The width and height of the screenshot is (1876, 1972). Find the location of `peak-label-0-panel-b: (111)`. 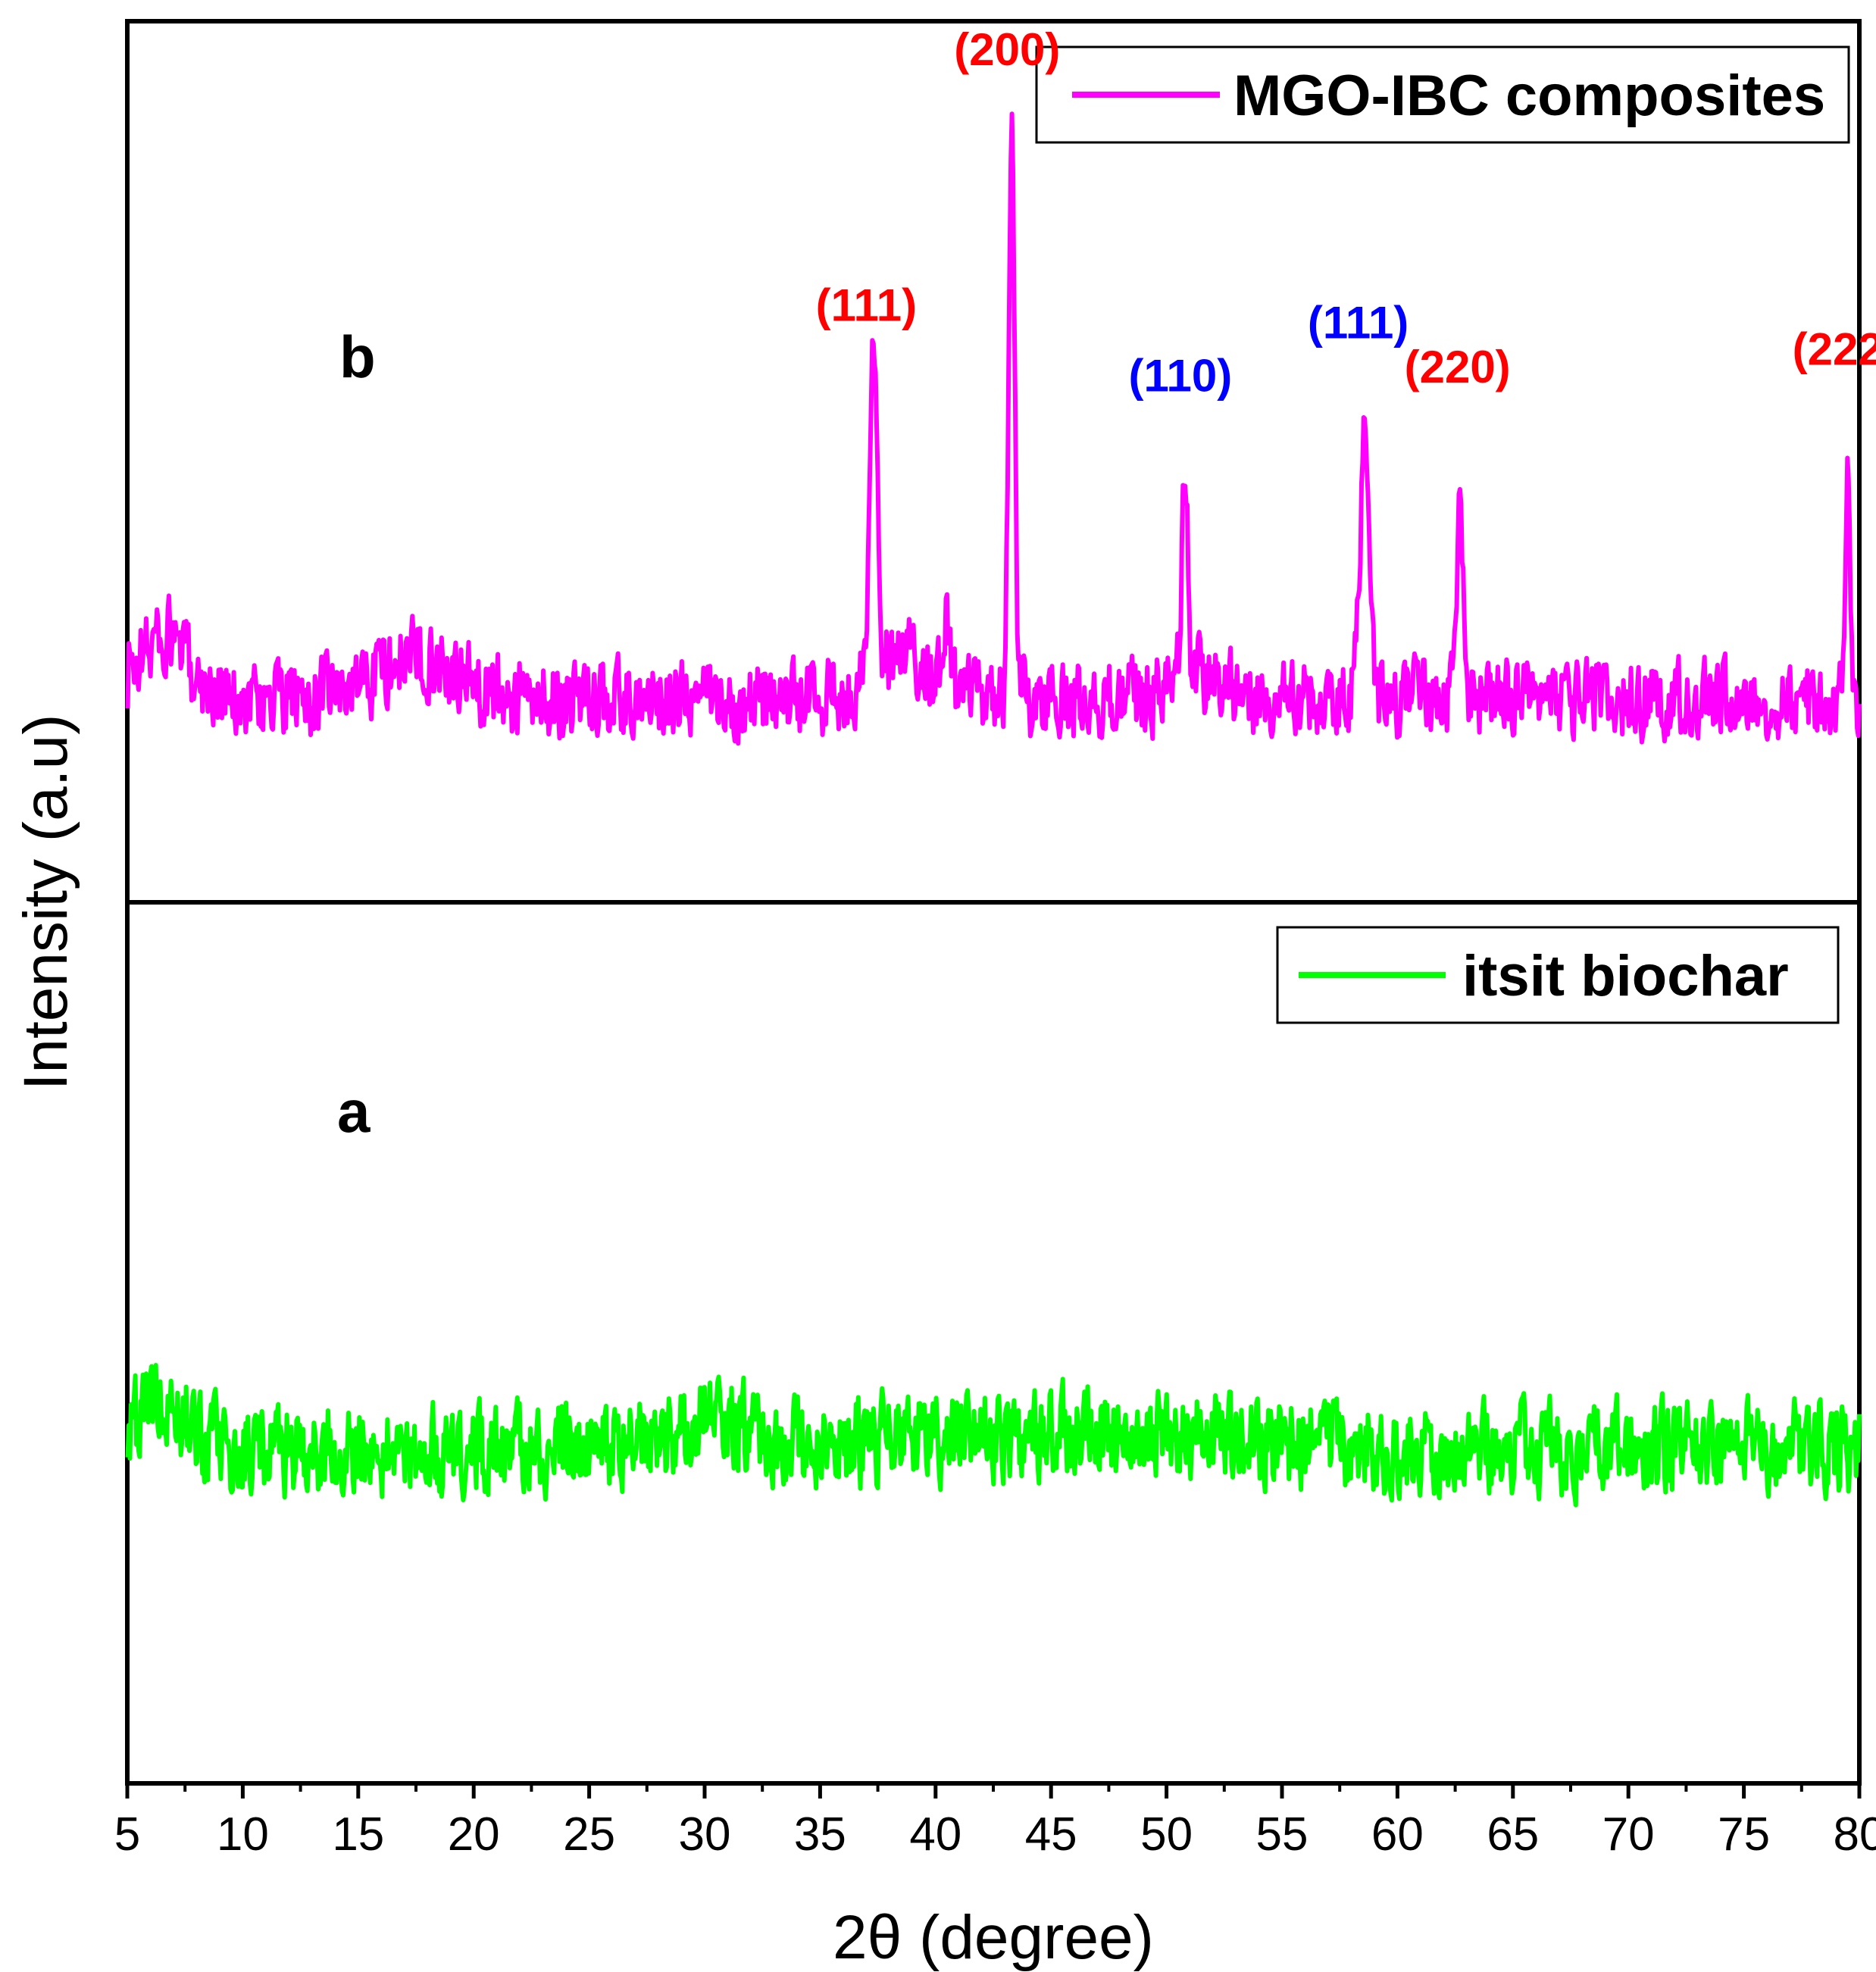

peak-label-0-panel-b: (111) is located at coordinates (866, 305).